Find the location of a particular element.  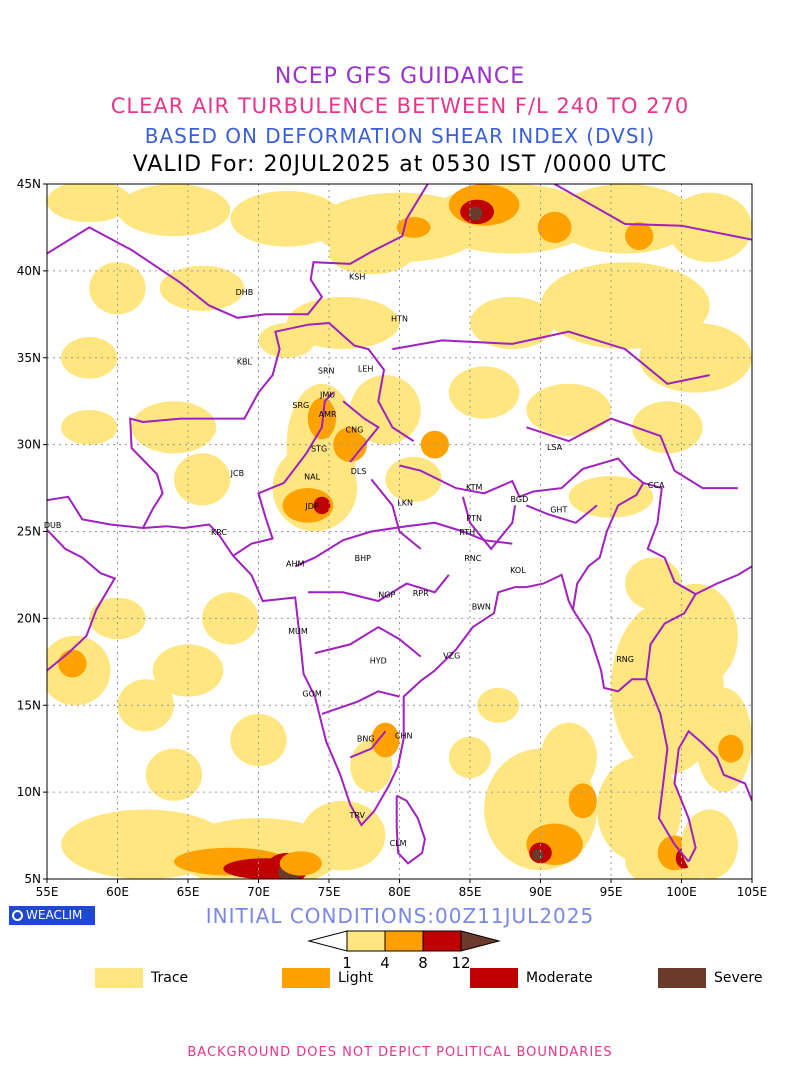

station-label-ptn: PTN is located at coordinates (474, 518).